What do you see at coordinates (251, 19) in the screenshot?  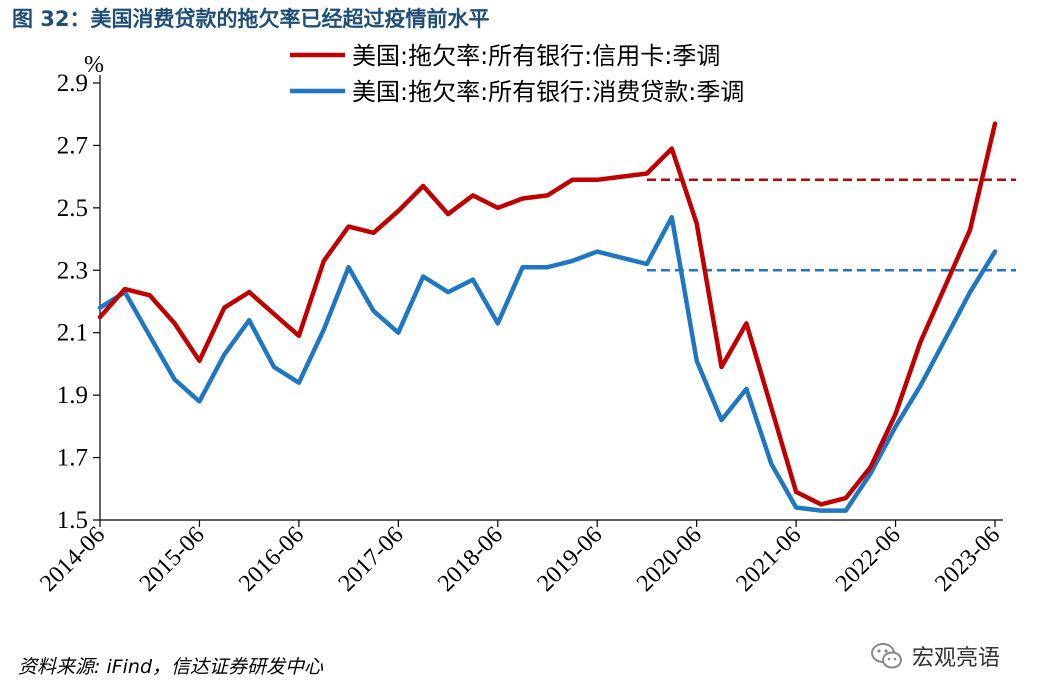 I see `chart-title: 图 32：美国消费贷款的拖欠率已经超过疫情前水平` at bounding box center [251, 19].